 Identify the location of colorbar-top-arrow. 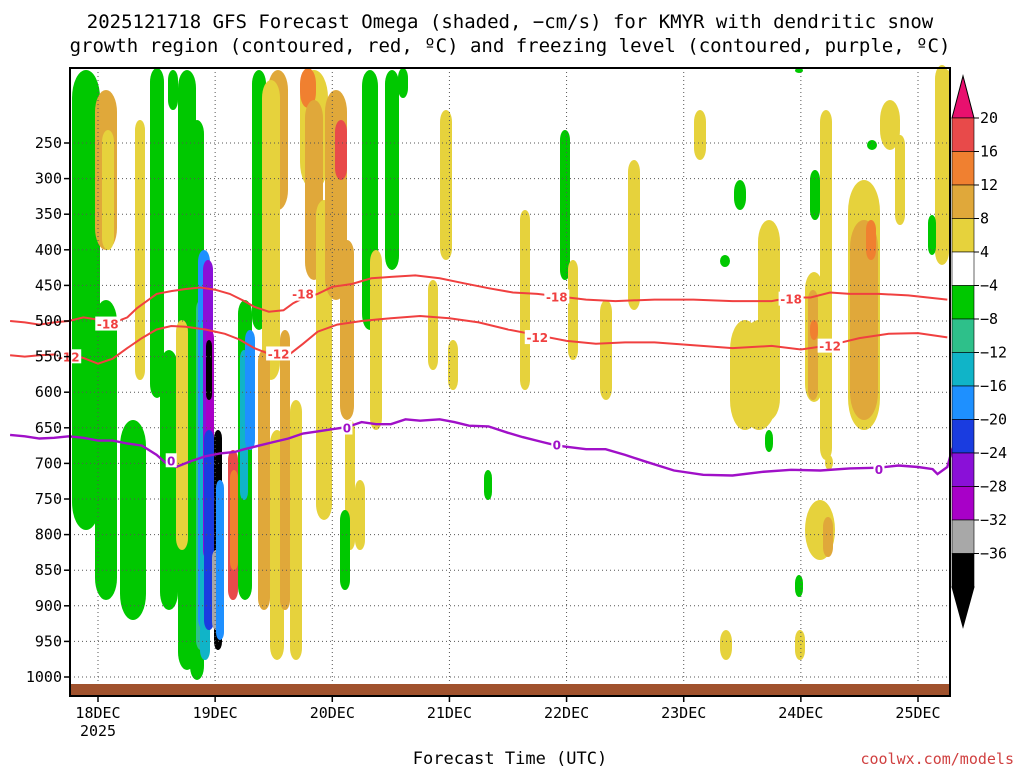
(963, 96).